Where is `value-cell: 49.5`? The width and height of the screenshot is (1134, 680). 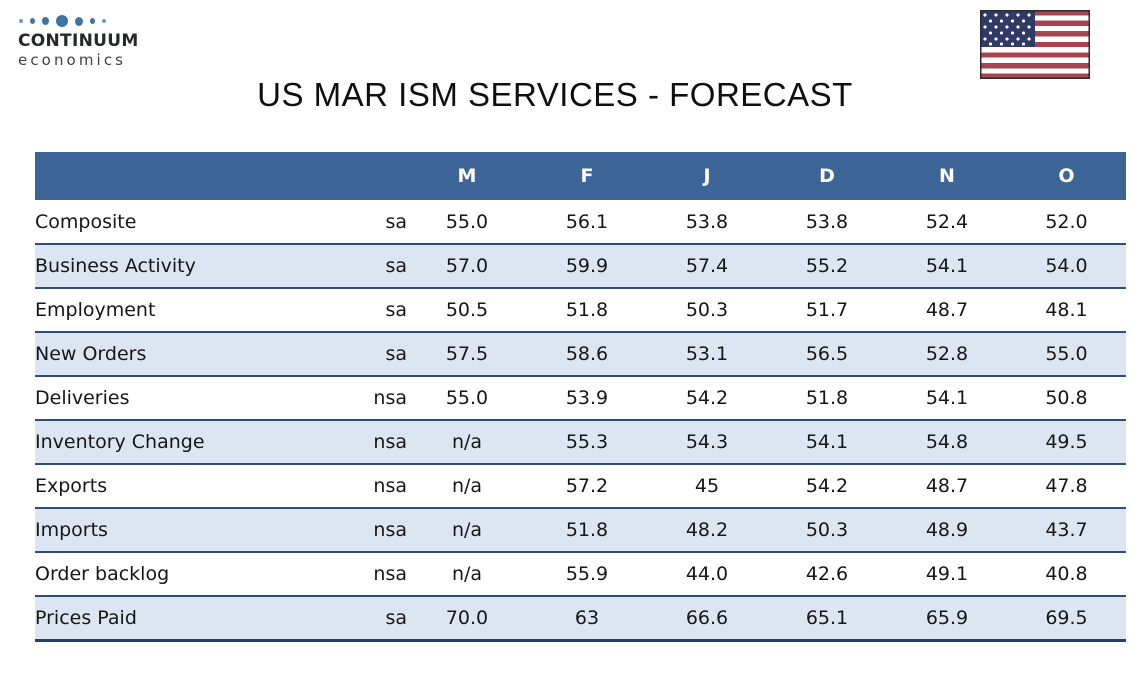
value-cell: 49.5 is located at coordinates (1066, 442).